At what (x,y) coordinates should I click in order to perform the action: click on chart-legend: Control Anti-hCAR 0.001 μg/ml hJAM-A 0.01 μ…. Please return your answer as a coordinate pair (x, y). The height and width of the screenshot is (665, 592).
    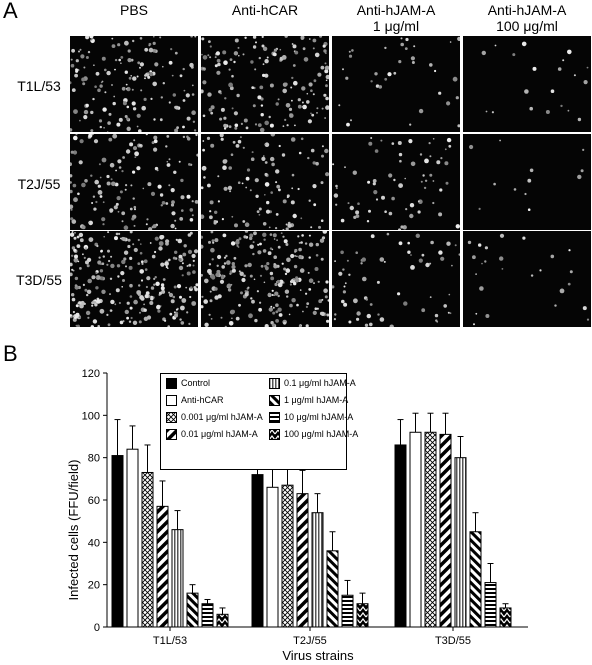
    Looking at the image, I should click on (259, 421).